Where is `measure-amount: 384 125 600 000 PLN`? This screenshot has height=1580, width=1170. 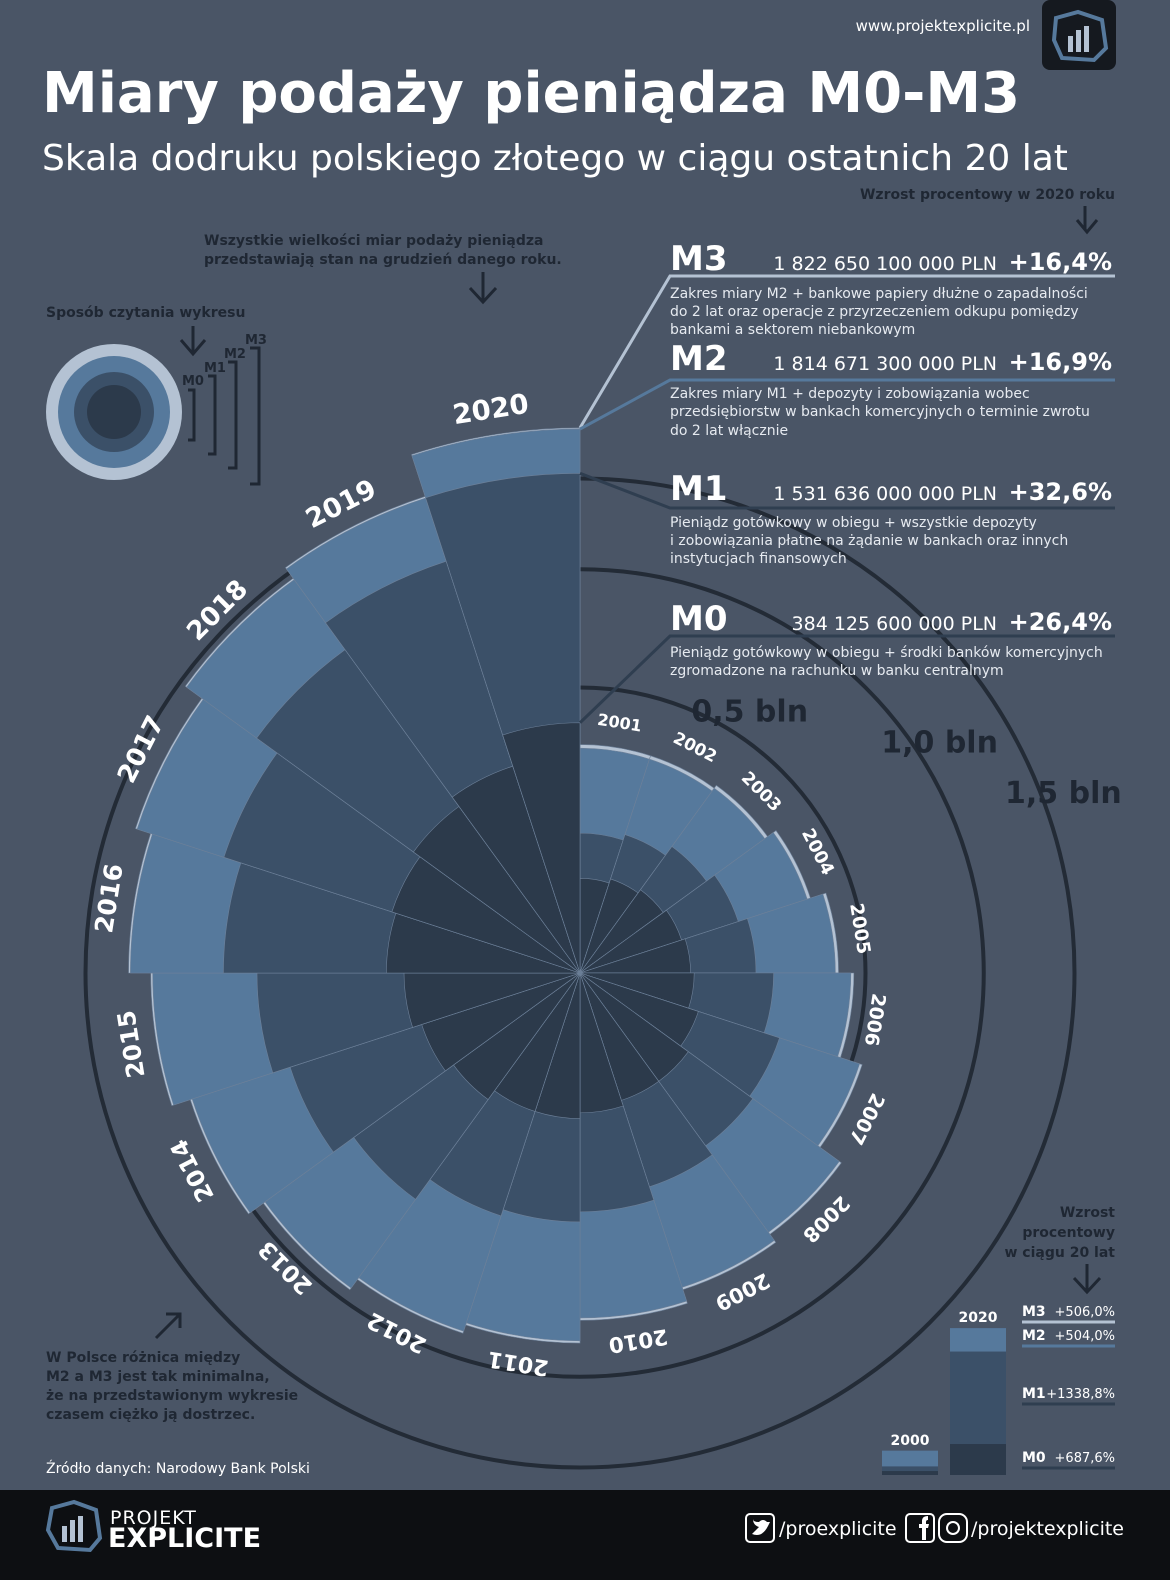 measure-amount: 384 125 600 000 PLN is located at coordinates (894, 624).